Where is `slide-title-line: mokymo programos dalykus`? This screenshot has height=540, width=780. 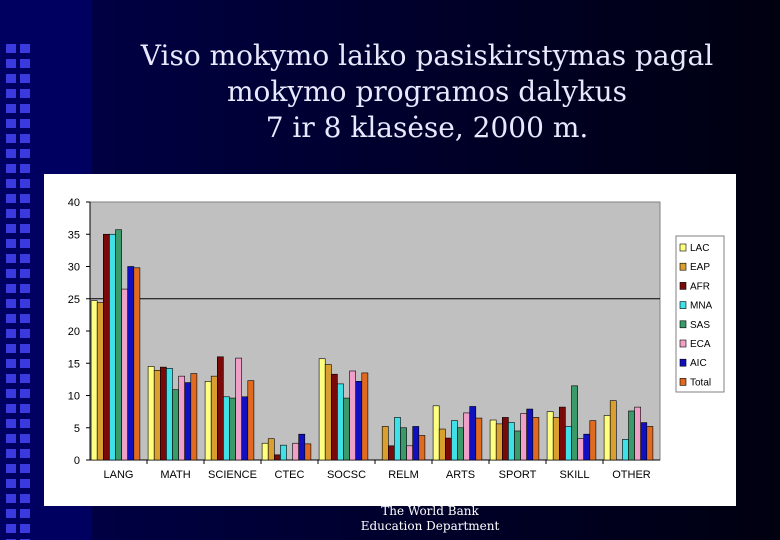
slide-title-line: mokymo programos dalykus is located at coordinates (427, 91).